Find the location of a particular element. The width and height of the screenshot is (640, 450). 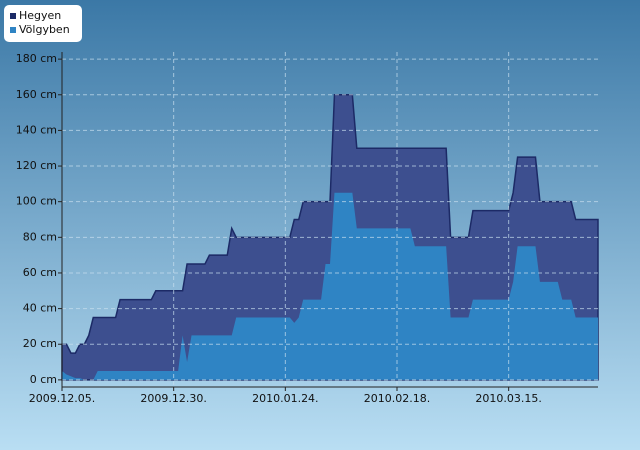

x-tick-label: 2010.02.18. is located at coordinates (397, 398).